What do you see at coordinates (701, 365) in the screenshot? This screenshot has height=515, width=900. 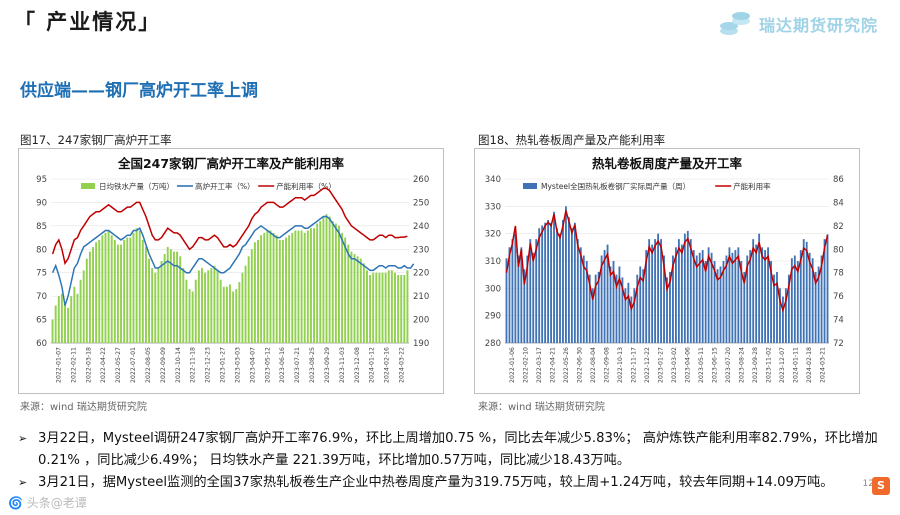 I see `x-tick-label: 2023-05-11` at bounding box center [701, 365].